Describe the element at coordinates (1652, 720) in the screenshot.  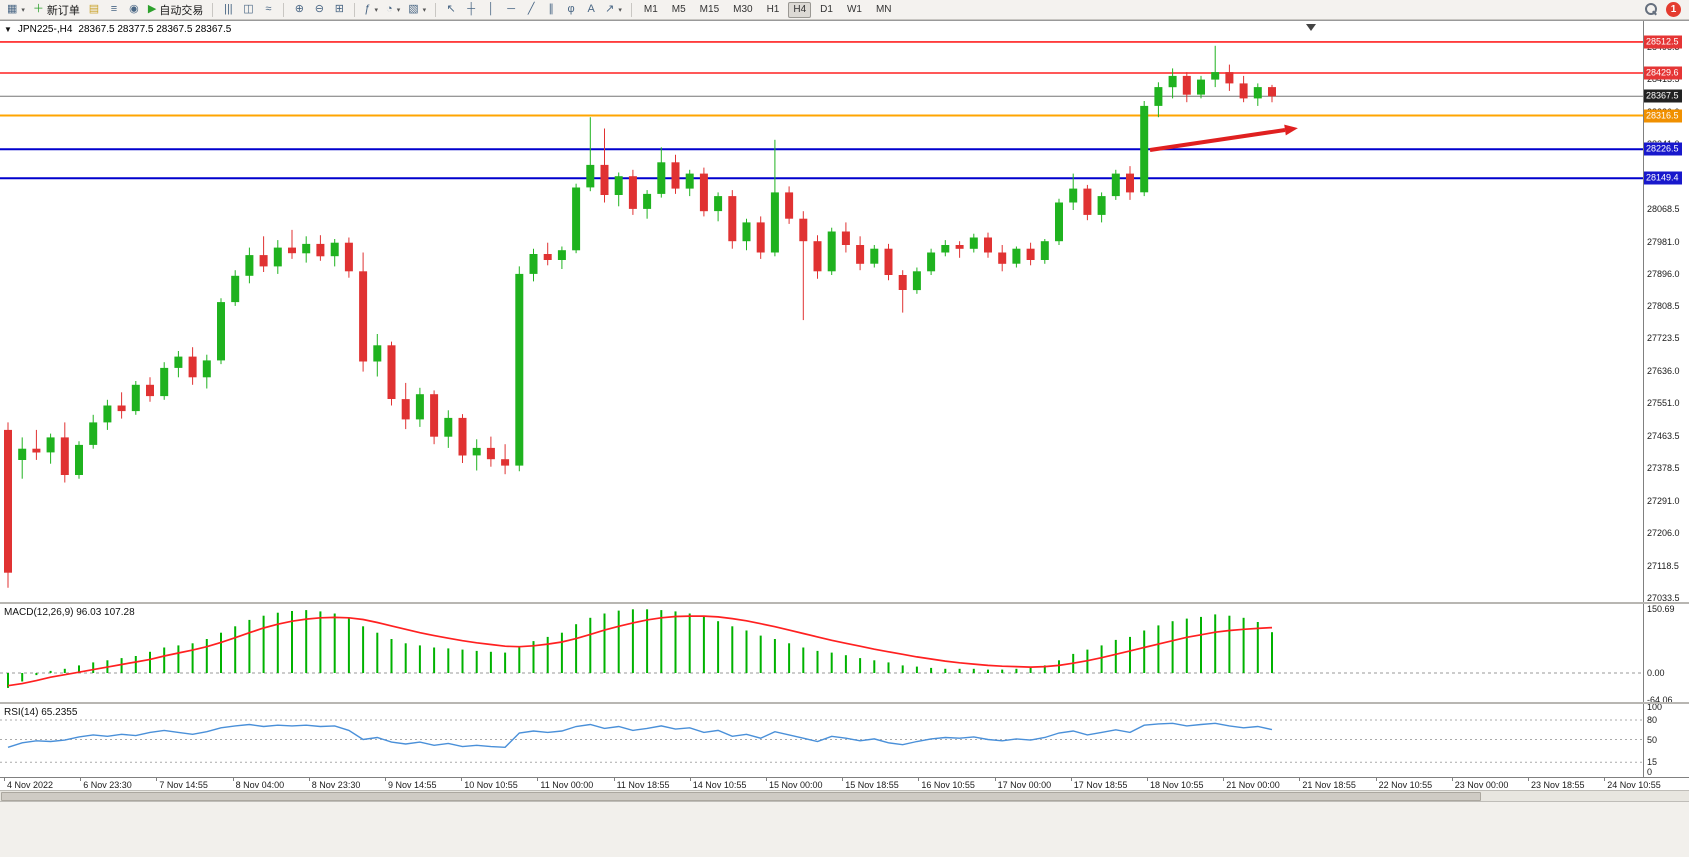
I see `rsi-axis-label: 80` at that location.